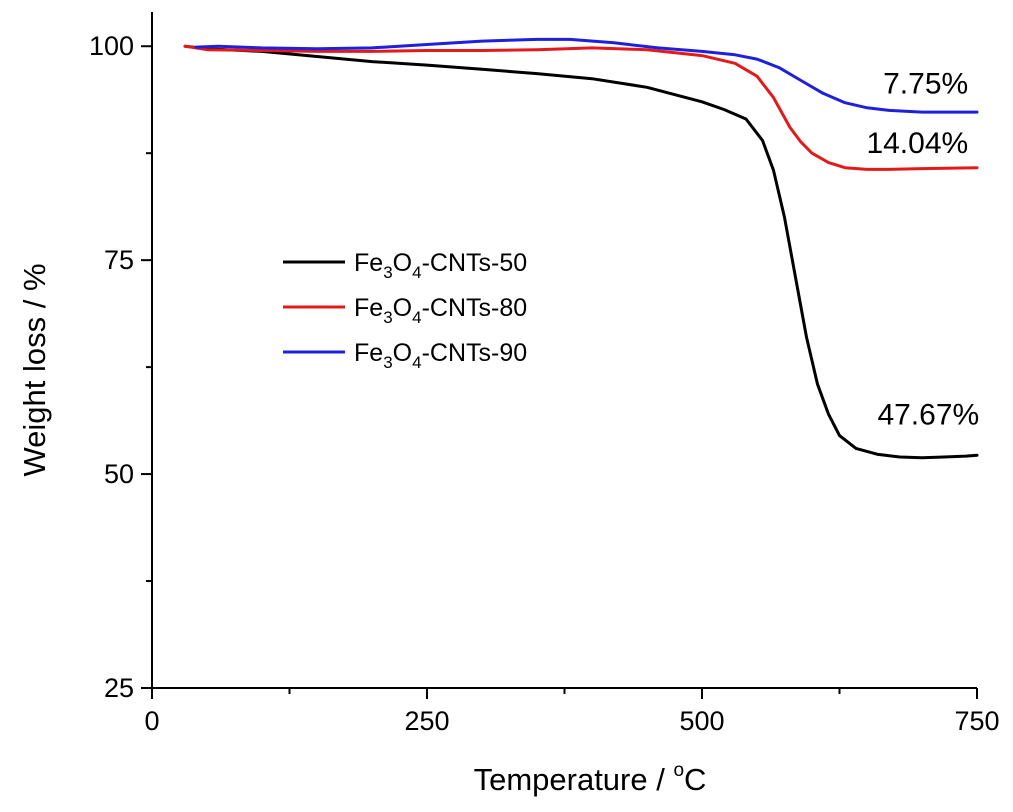 This screenshot has height=812, width=1013. What do you see at coordinates (34, 369) in the screenshot?
I see `y-axis-title: Weight loss / %` at bounding box center [34, 369].